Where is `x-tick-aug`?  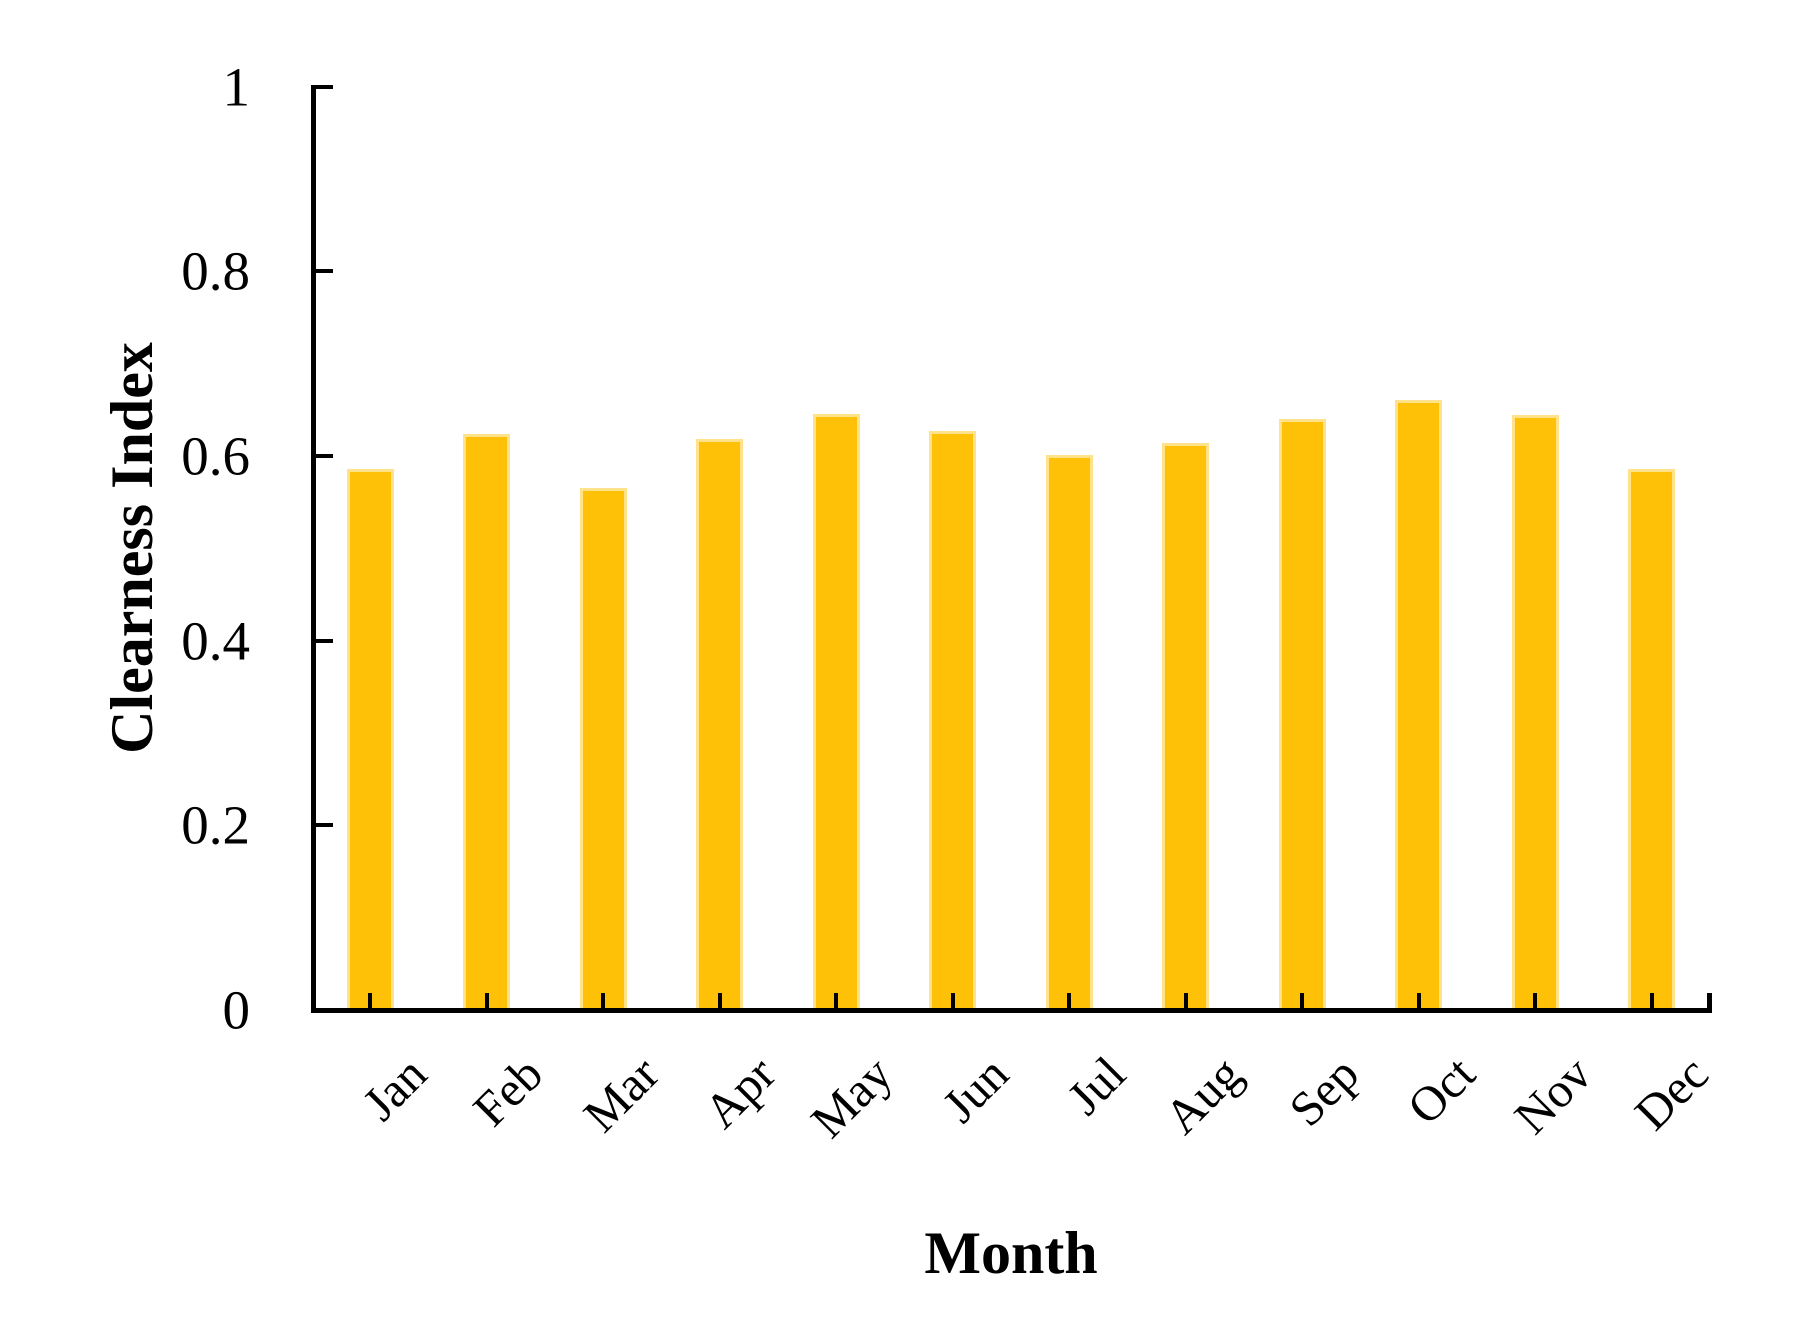
x-tick-aug is located at coordinates (1185, 1001).